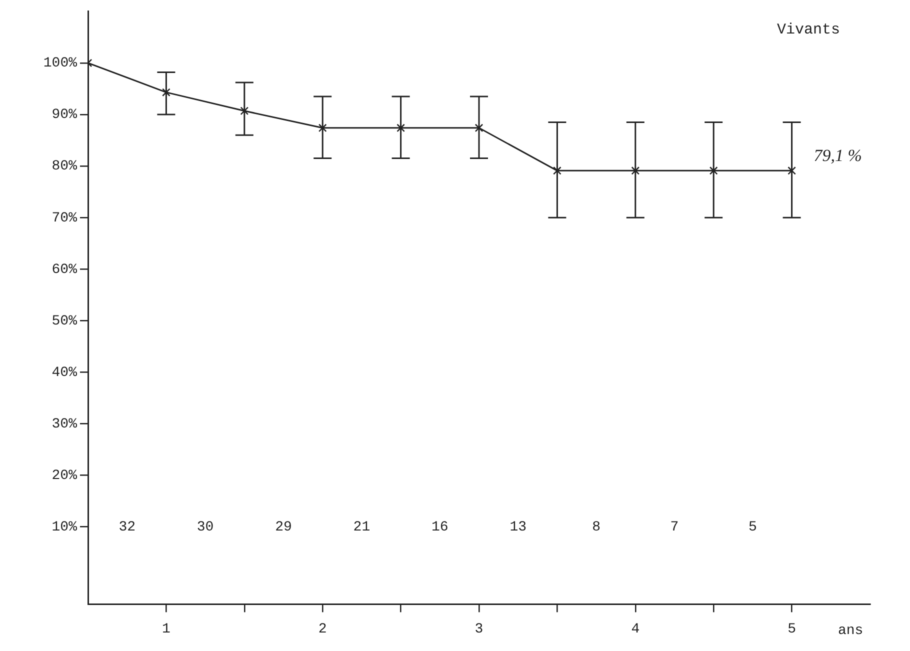 The image size is (910, 651). What do you see at coordinates (65, 115) in the screenshot?
I see `y-tick-label: 90%` at bounding box center [65, 115].